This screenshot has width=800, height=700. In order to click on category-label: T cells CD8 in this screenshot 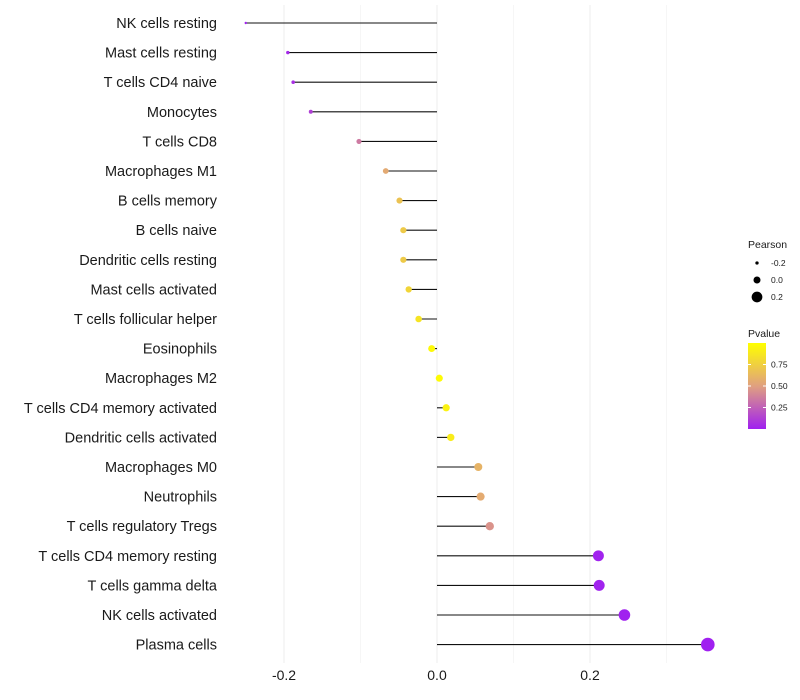, I will do `click(179, 142)`.